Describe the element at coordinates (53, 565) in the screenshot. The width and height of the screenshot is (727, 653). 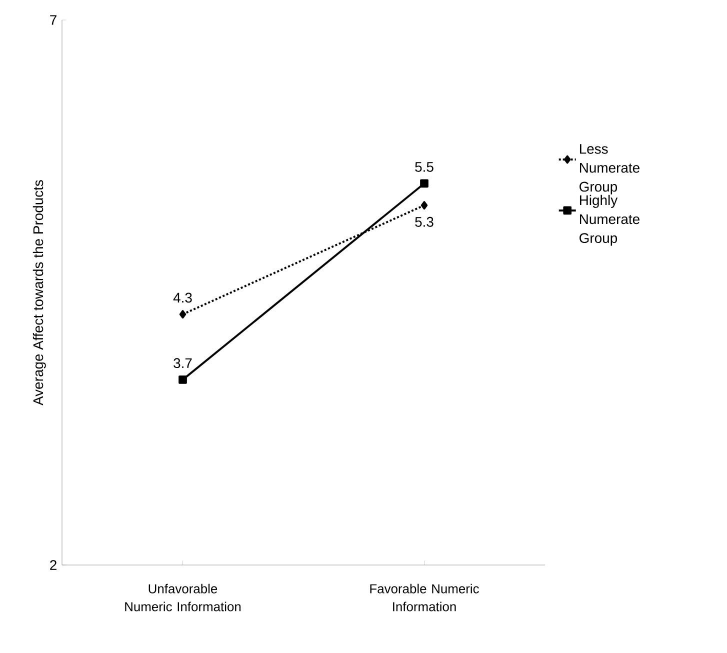
I see `y-tick-label: 2` at that location.